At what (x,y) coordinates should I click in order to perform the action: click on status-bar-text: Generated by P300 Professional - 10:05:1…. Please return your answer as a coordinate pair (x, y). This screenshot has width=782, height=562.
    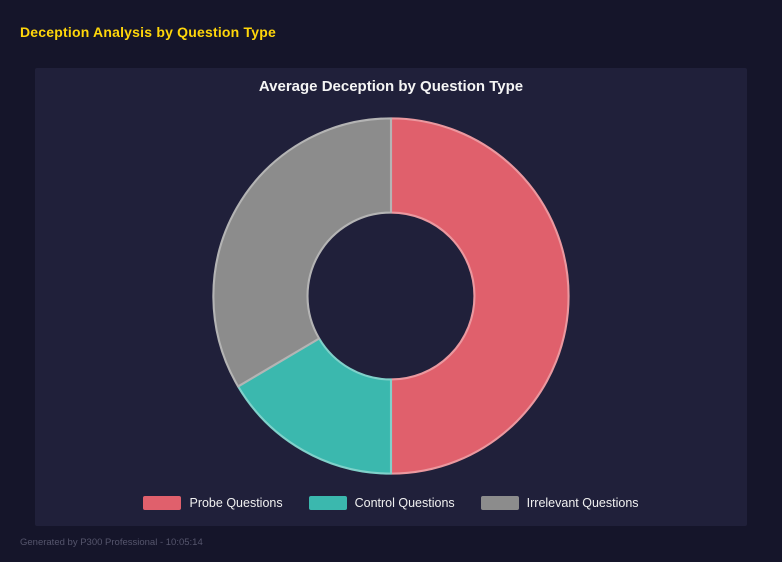
    Looking at the image, I should click on (111, 542).